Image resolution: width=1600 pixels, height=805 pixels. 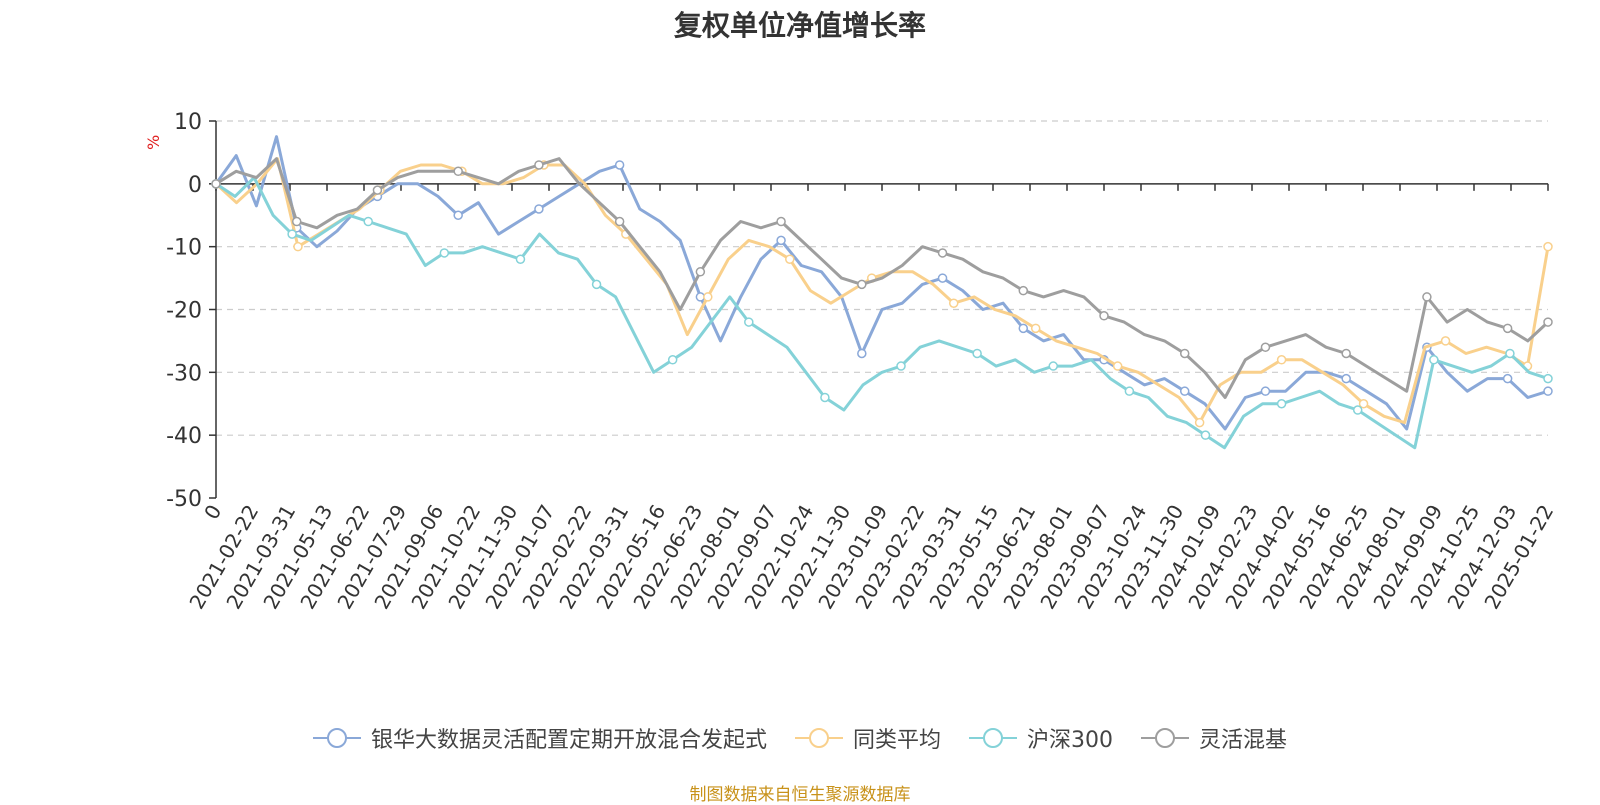 What do you see at coordinates (818, 738) in the screenshot?
I see `legend-marker-peer-average` at bounding box center [818, 738].